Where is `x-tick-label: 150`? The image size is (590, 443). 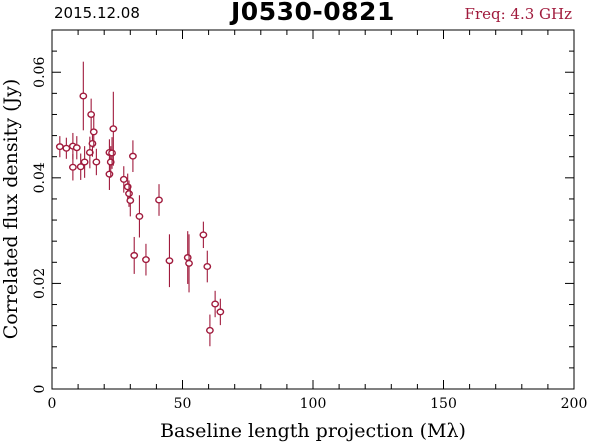 x-tick-label: 150 is located at coordinates (443, 404).